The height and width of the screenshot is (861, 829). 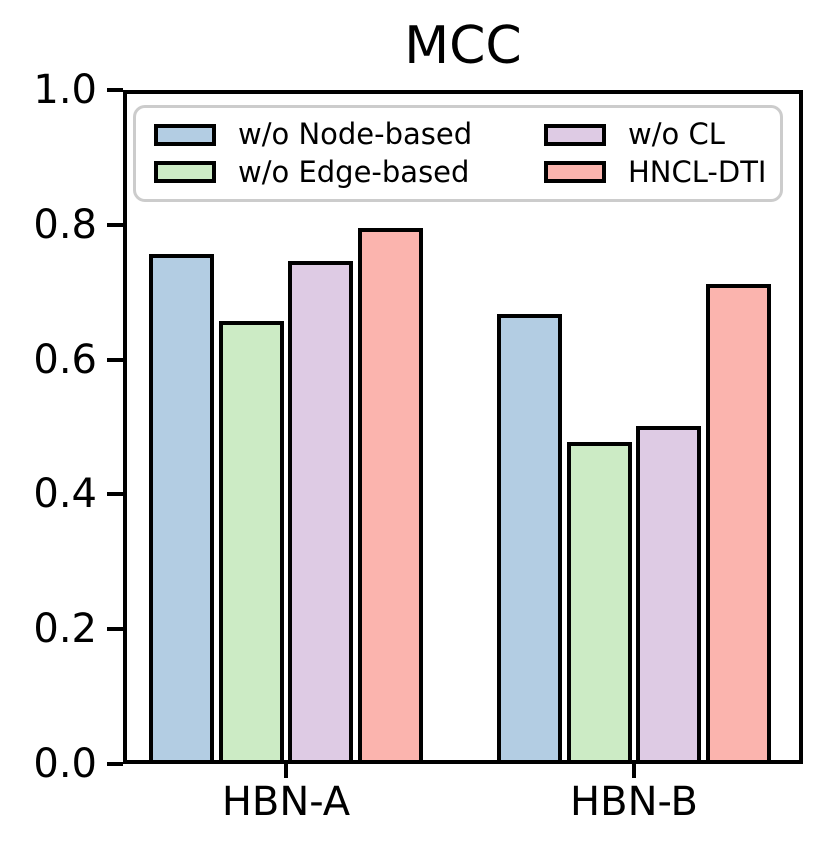 I want to click on legend-swatch-hncl-dti, so click(x=575, y=172).